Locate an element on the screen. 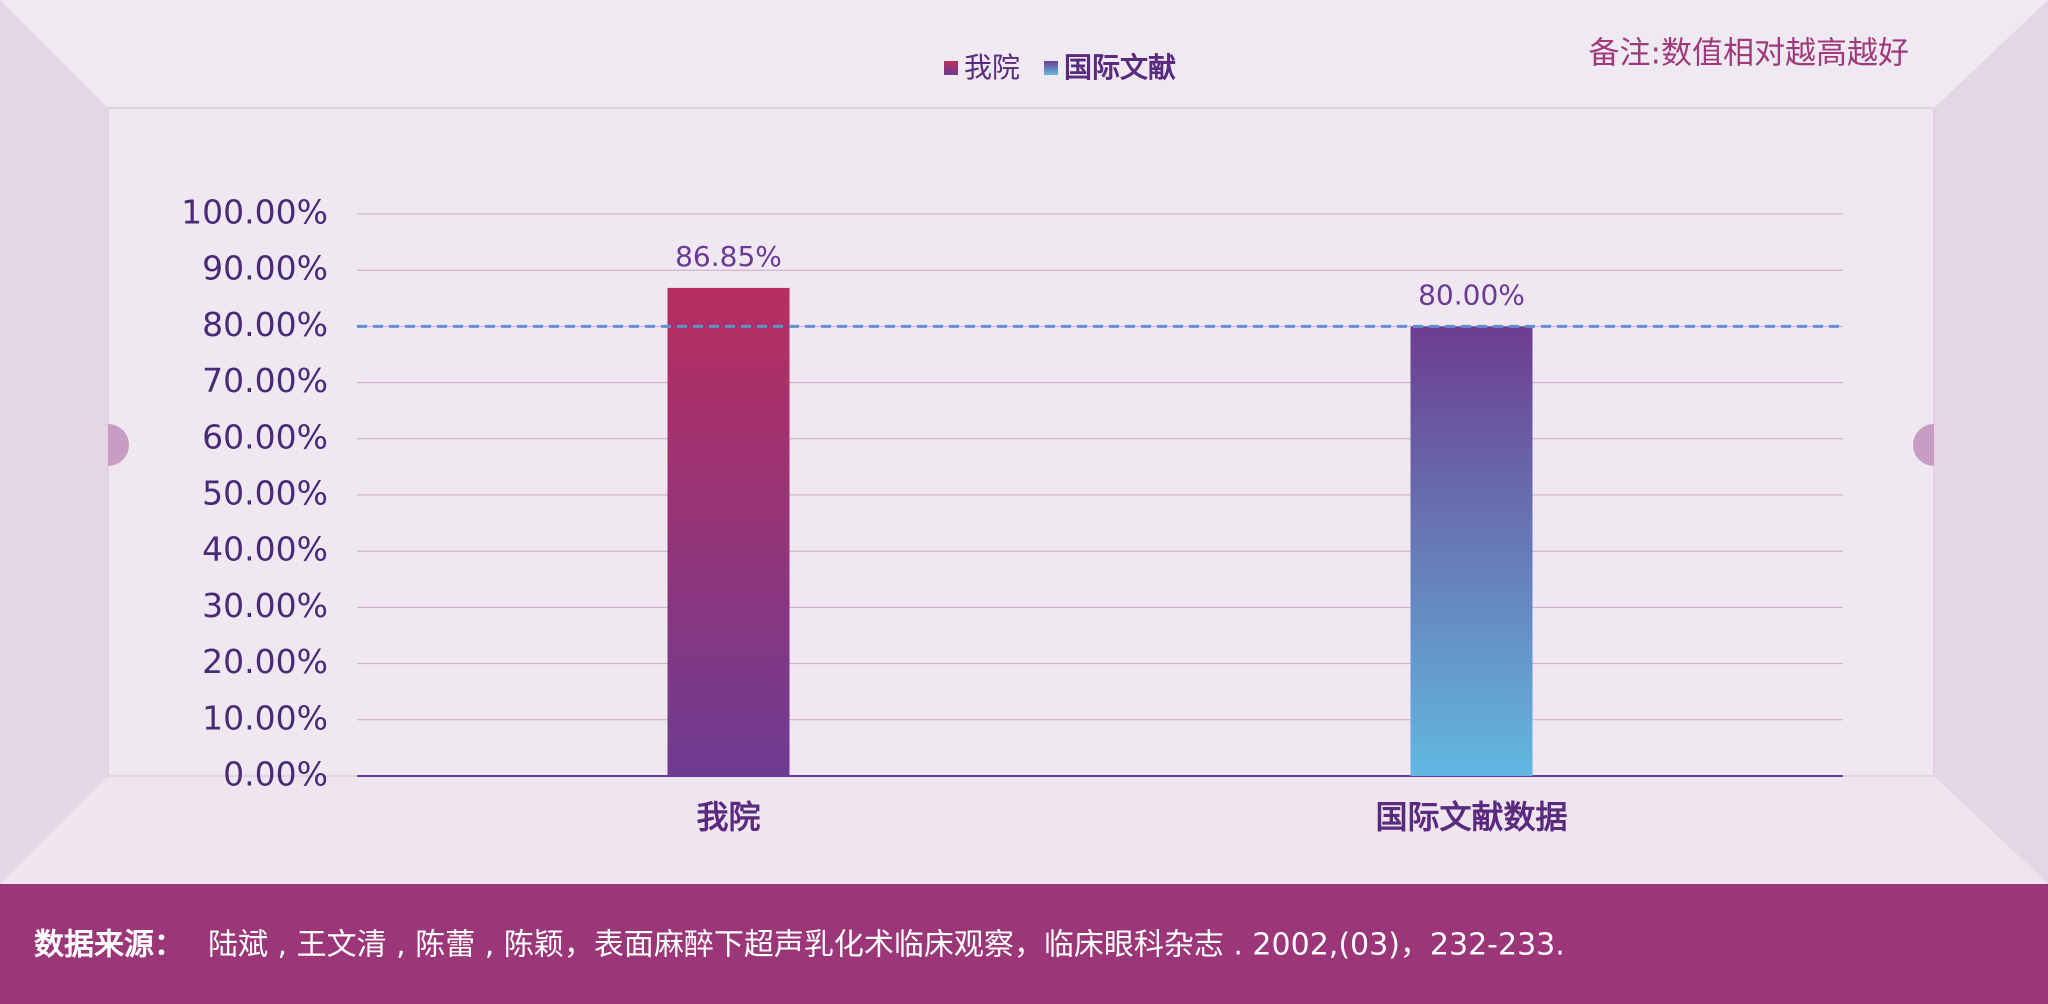 This screenshot has height=1004, width=2048. right-wall is located at coordinates (1991, 442).